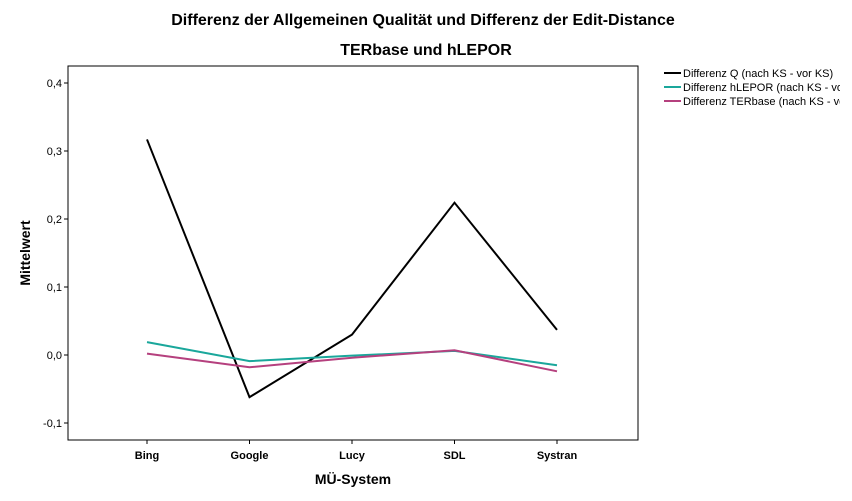 The width and height of the screenshot is (852, 501). I want to click on x-tick-label: SDL, so click(455, 456).